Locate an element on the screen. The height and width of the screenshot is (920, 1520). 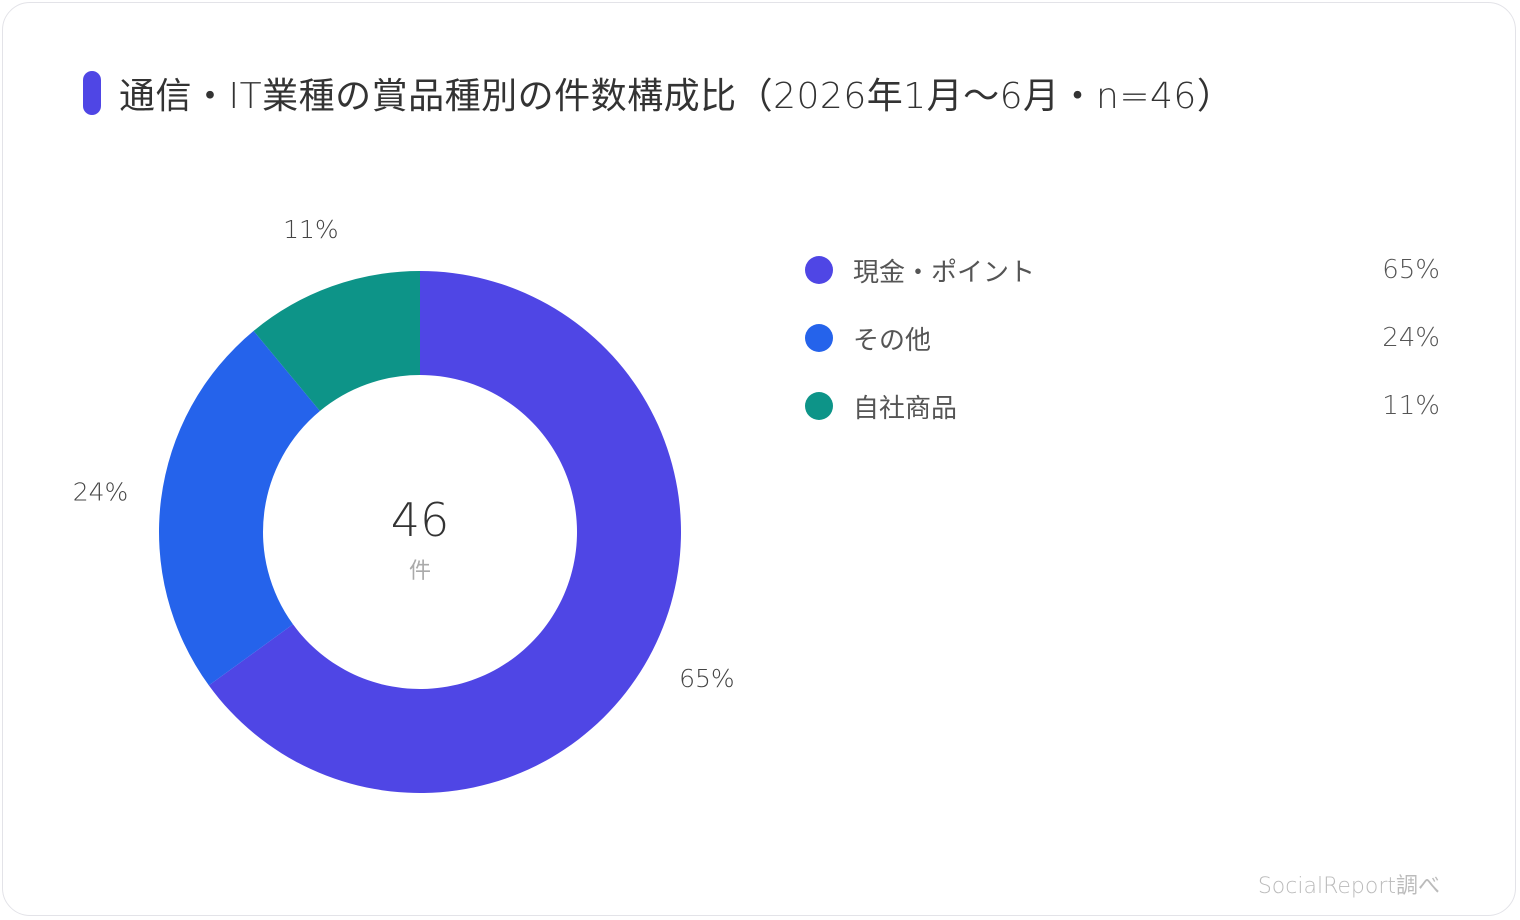
legend-label-2: その他 is located at coordinates (892, 340).